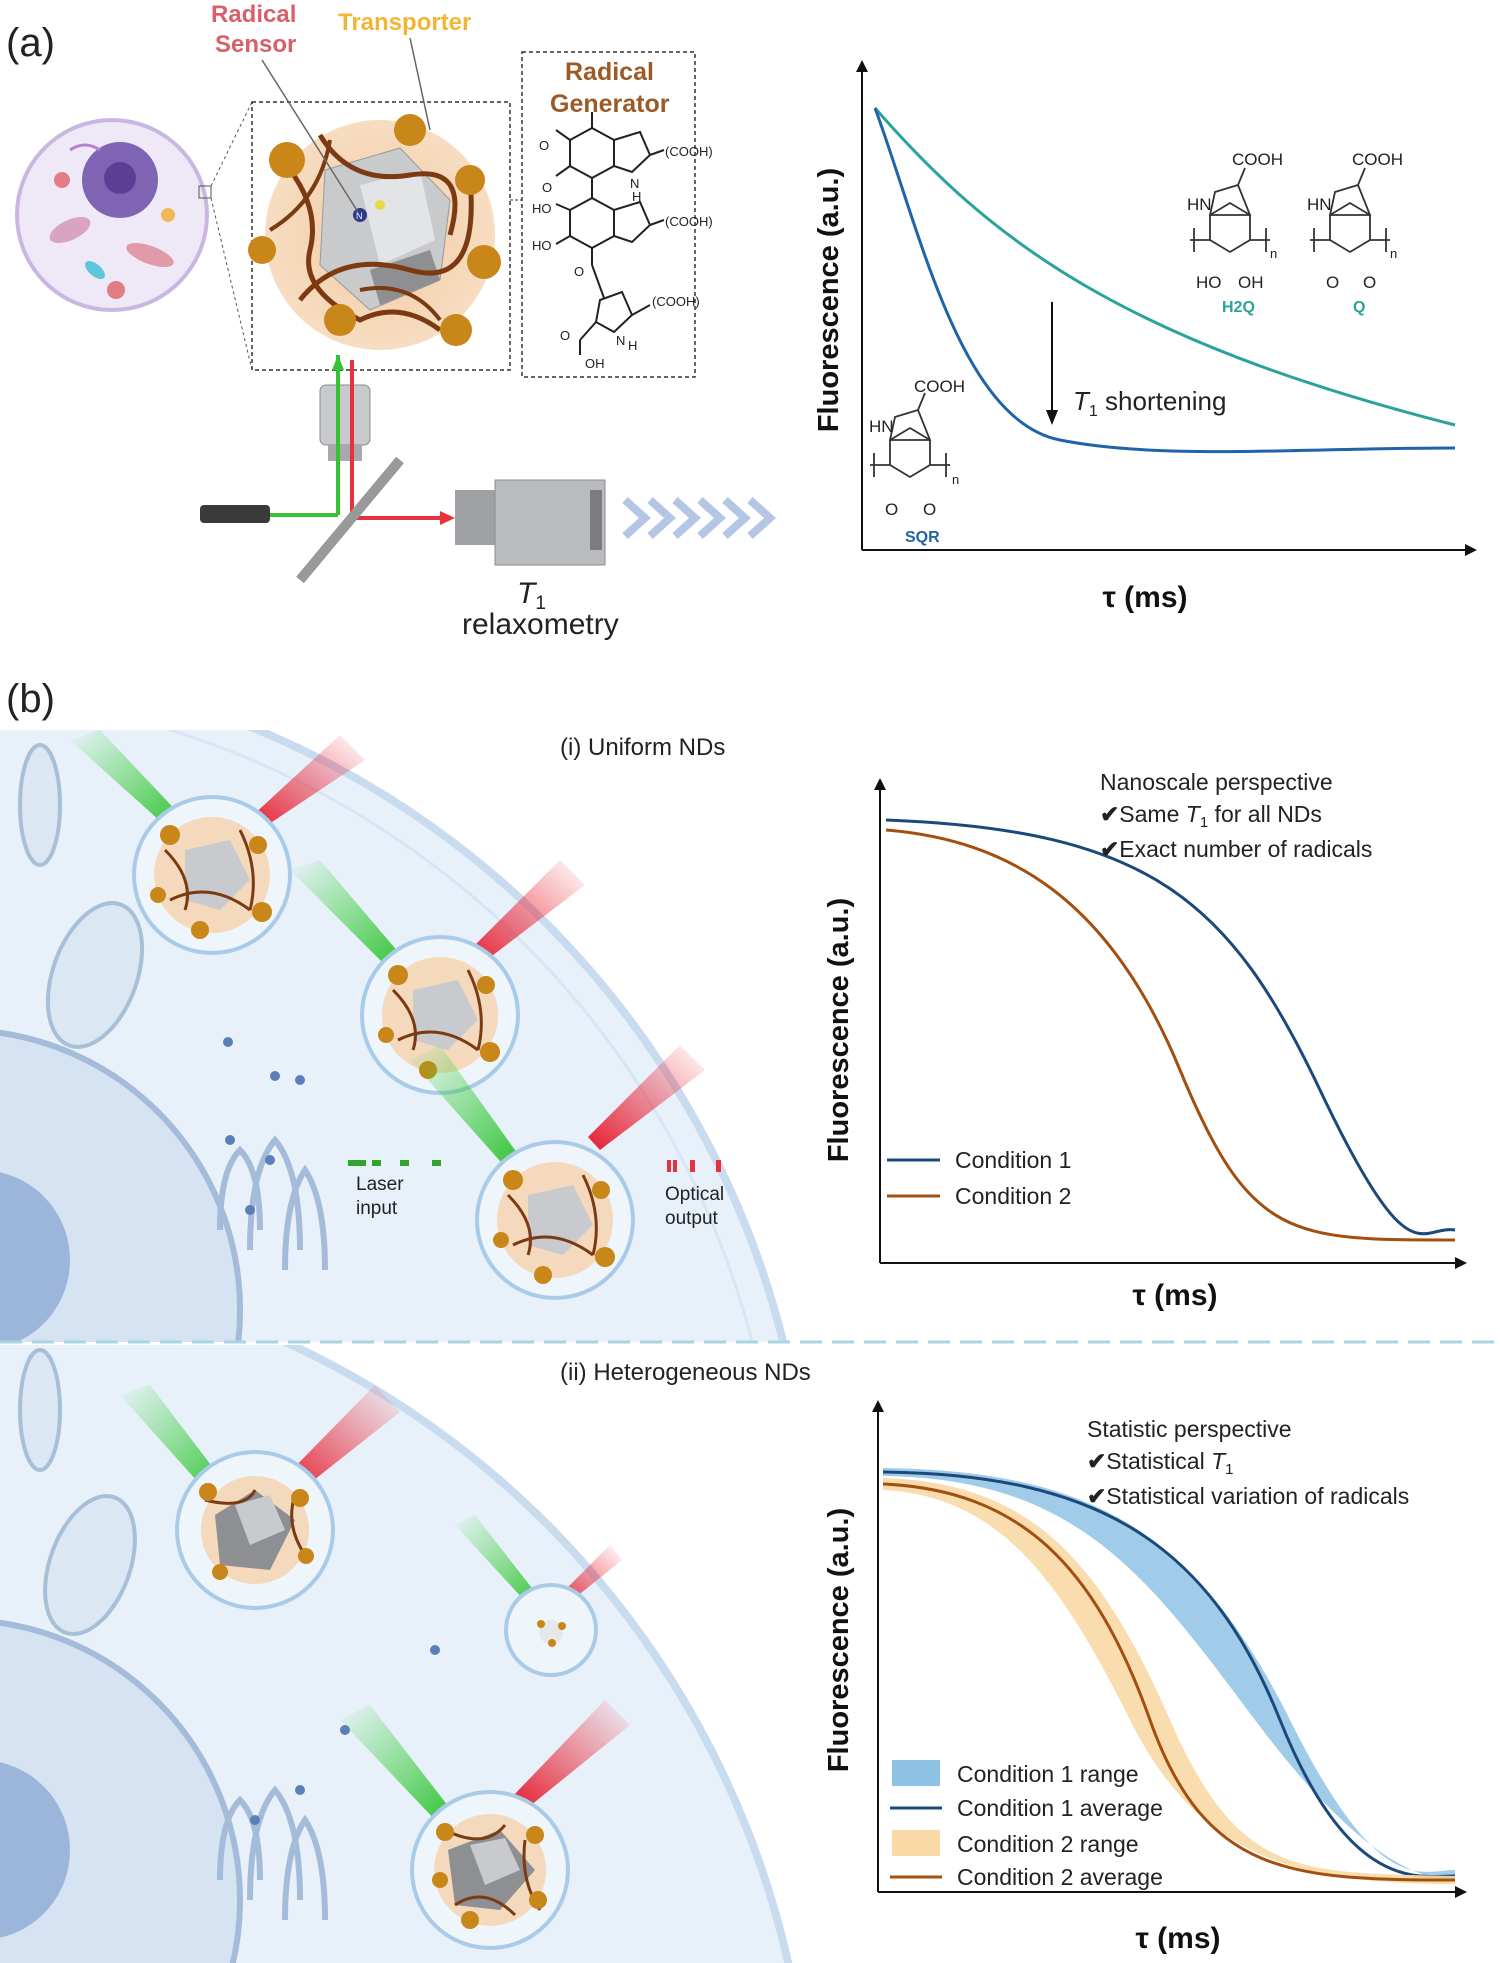 The image size is (1500, 1963). I want to click on condition-1-curve, so click(1170, 1027).